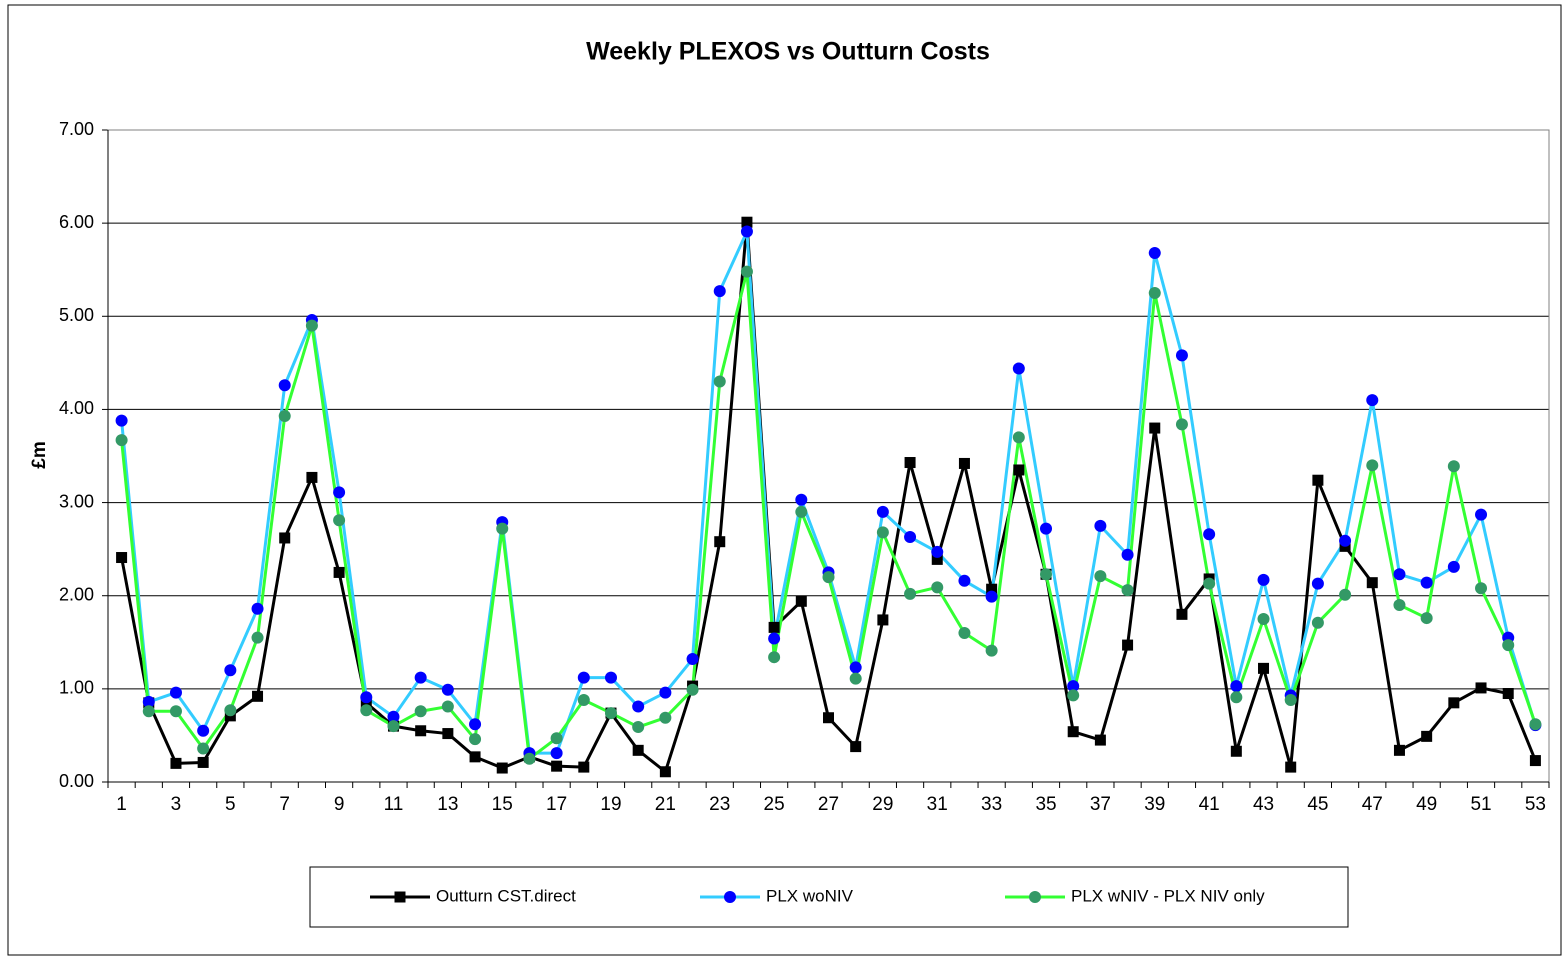 The width and height of the screenshot is (1564, 957). What do you see at coordinates (1480, 804) in the screenshot?
I see `x-tick-label: 51` at bounding box center [1480, 804].